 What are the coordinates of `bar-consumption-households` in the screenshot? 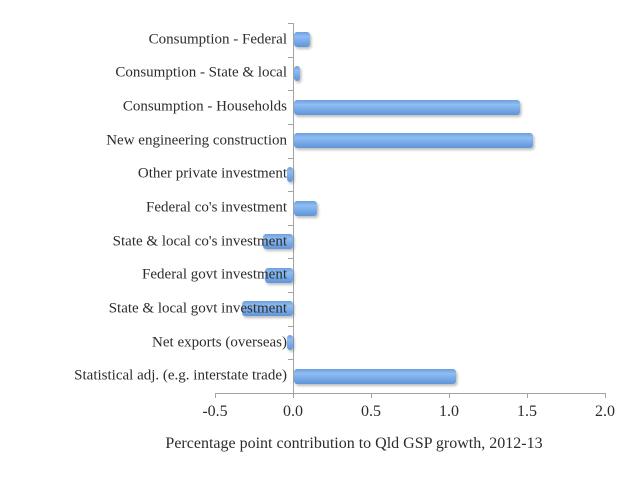 It's located at (407, 107).